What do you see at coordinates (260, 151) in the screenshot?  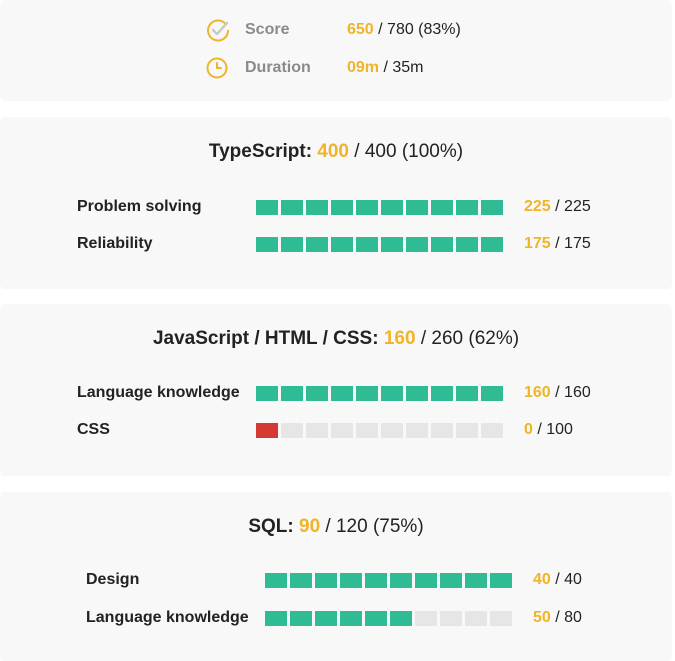 I see `section-name: TypeScript:` at bounding box center [260, 151].